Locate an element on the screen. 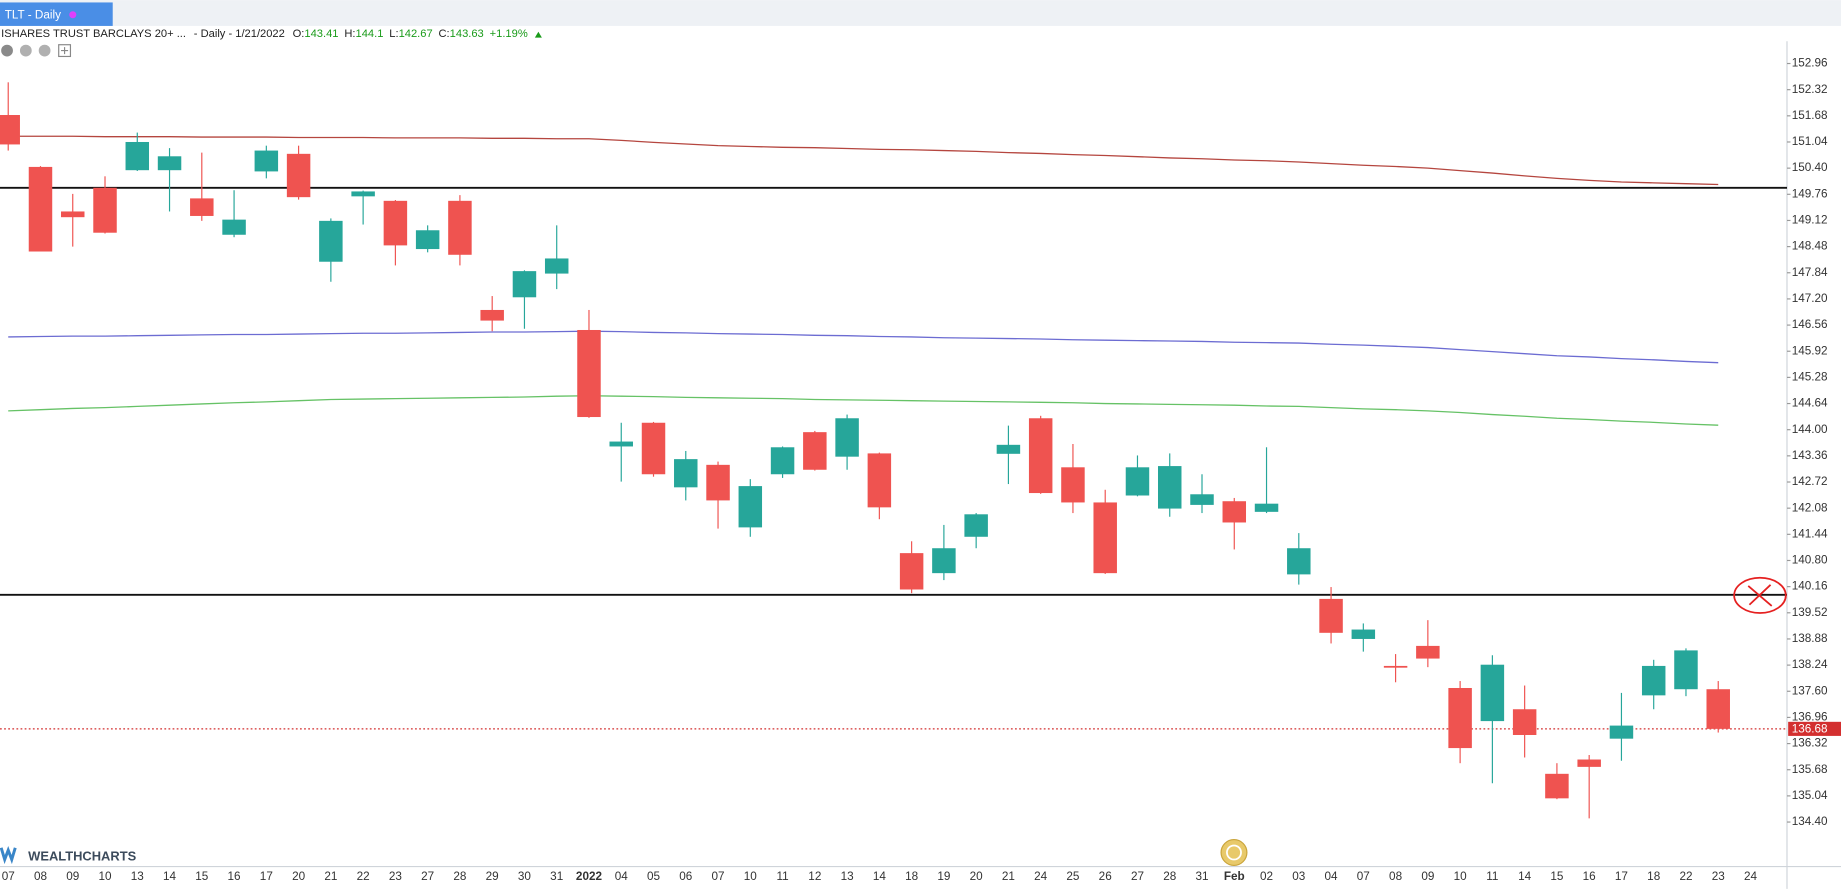 The height and width of the screenshot is (889, 1841). quote-label: C: is located at coordinates (444, 34).